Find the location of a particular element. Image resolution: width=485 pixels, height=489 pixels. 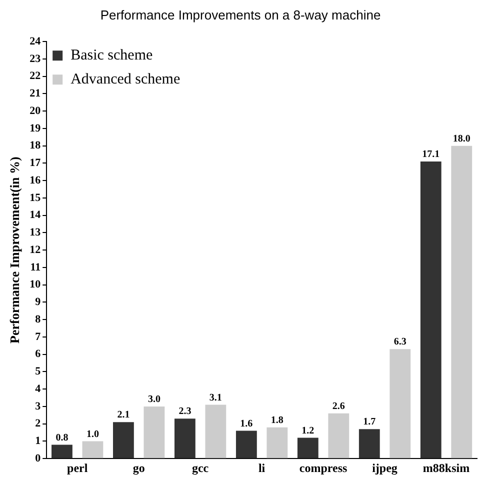

data-label: 3.0 is located at coordinates (154, 400).